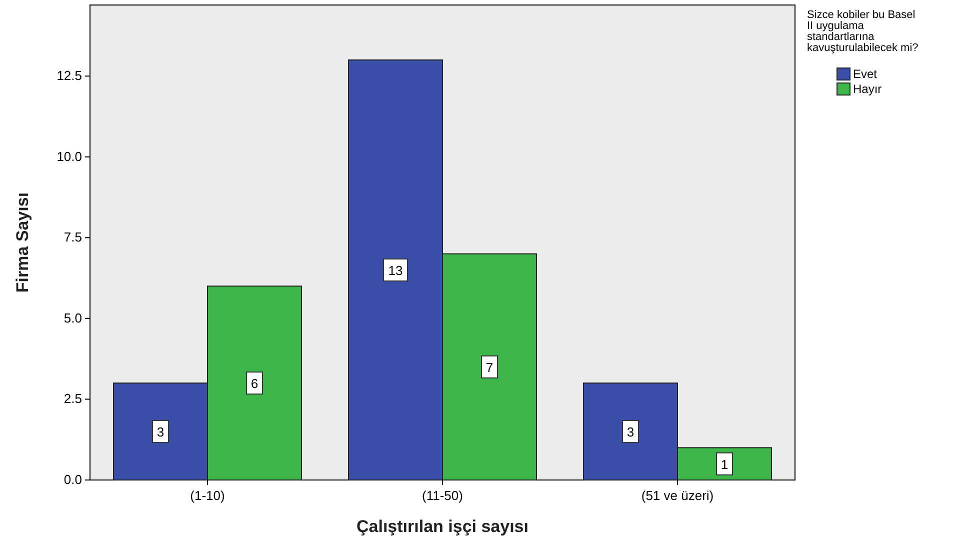 The width and height of the screenshot is (963, 546). What do you see at coordinates (73, 237) in the screenshot?
I see `y-tick-label: 7.5` at bounding box center [73, 237].